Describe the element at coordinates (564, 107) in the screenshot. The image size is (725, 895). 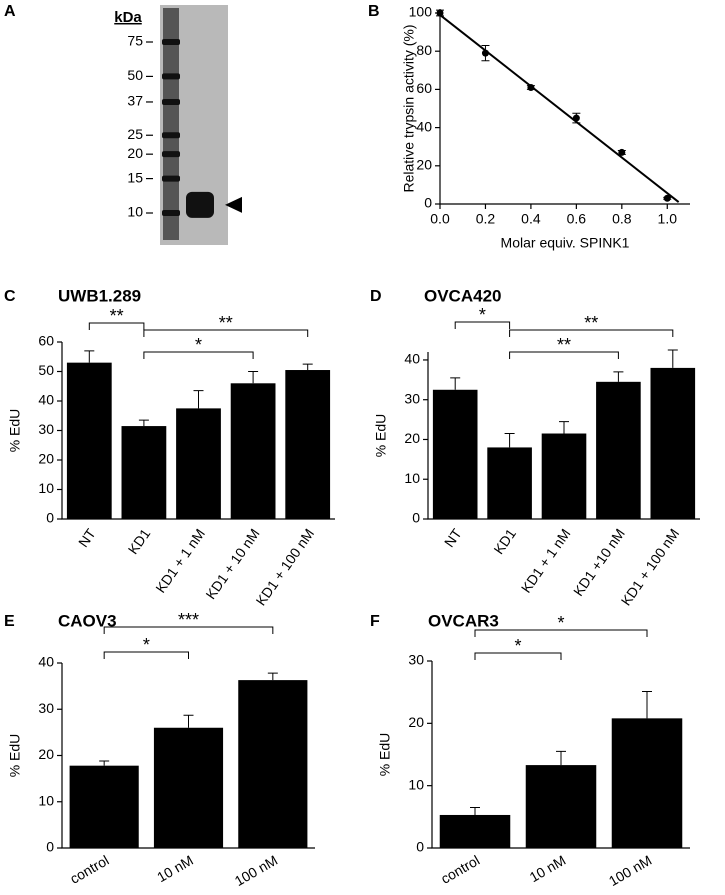
I see `axes` at that location.